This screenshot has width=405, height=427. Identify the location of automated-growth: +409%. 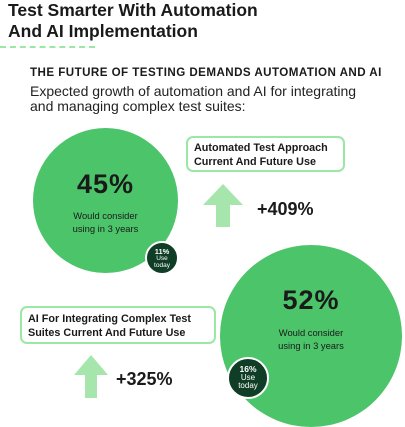
(285, 209).